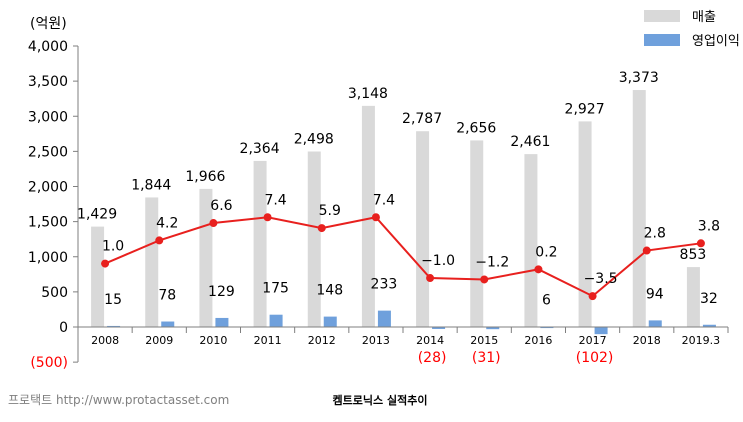 The height and width of the screenshot is (422, 743). What do you see at coordinates (662, 40) in the screenshot?
I see `legend-swatch-operating-profit` at bounding box center [662, 40].